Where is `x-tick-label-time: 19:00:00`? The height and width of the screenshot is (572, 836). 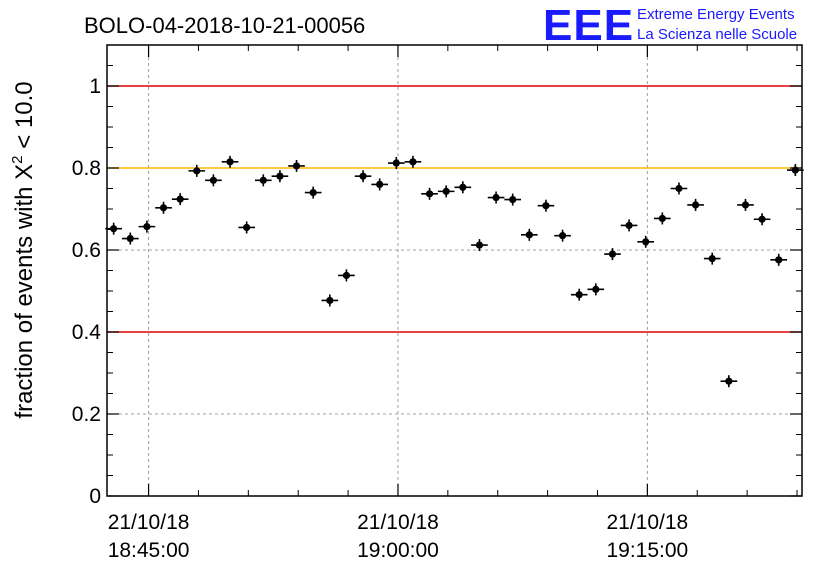 x-tick-label-time: 19:00:00 is located at coordinates (398, 550).